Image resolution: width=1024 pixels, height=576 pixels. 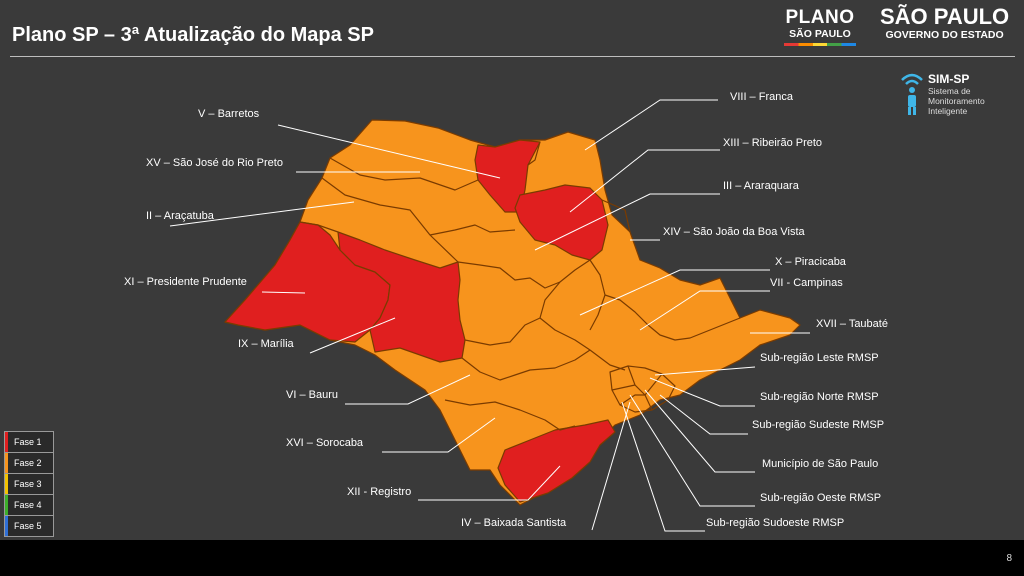 I want to click on leader-line-rmsp-oeste, so click(x=692, y=450).